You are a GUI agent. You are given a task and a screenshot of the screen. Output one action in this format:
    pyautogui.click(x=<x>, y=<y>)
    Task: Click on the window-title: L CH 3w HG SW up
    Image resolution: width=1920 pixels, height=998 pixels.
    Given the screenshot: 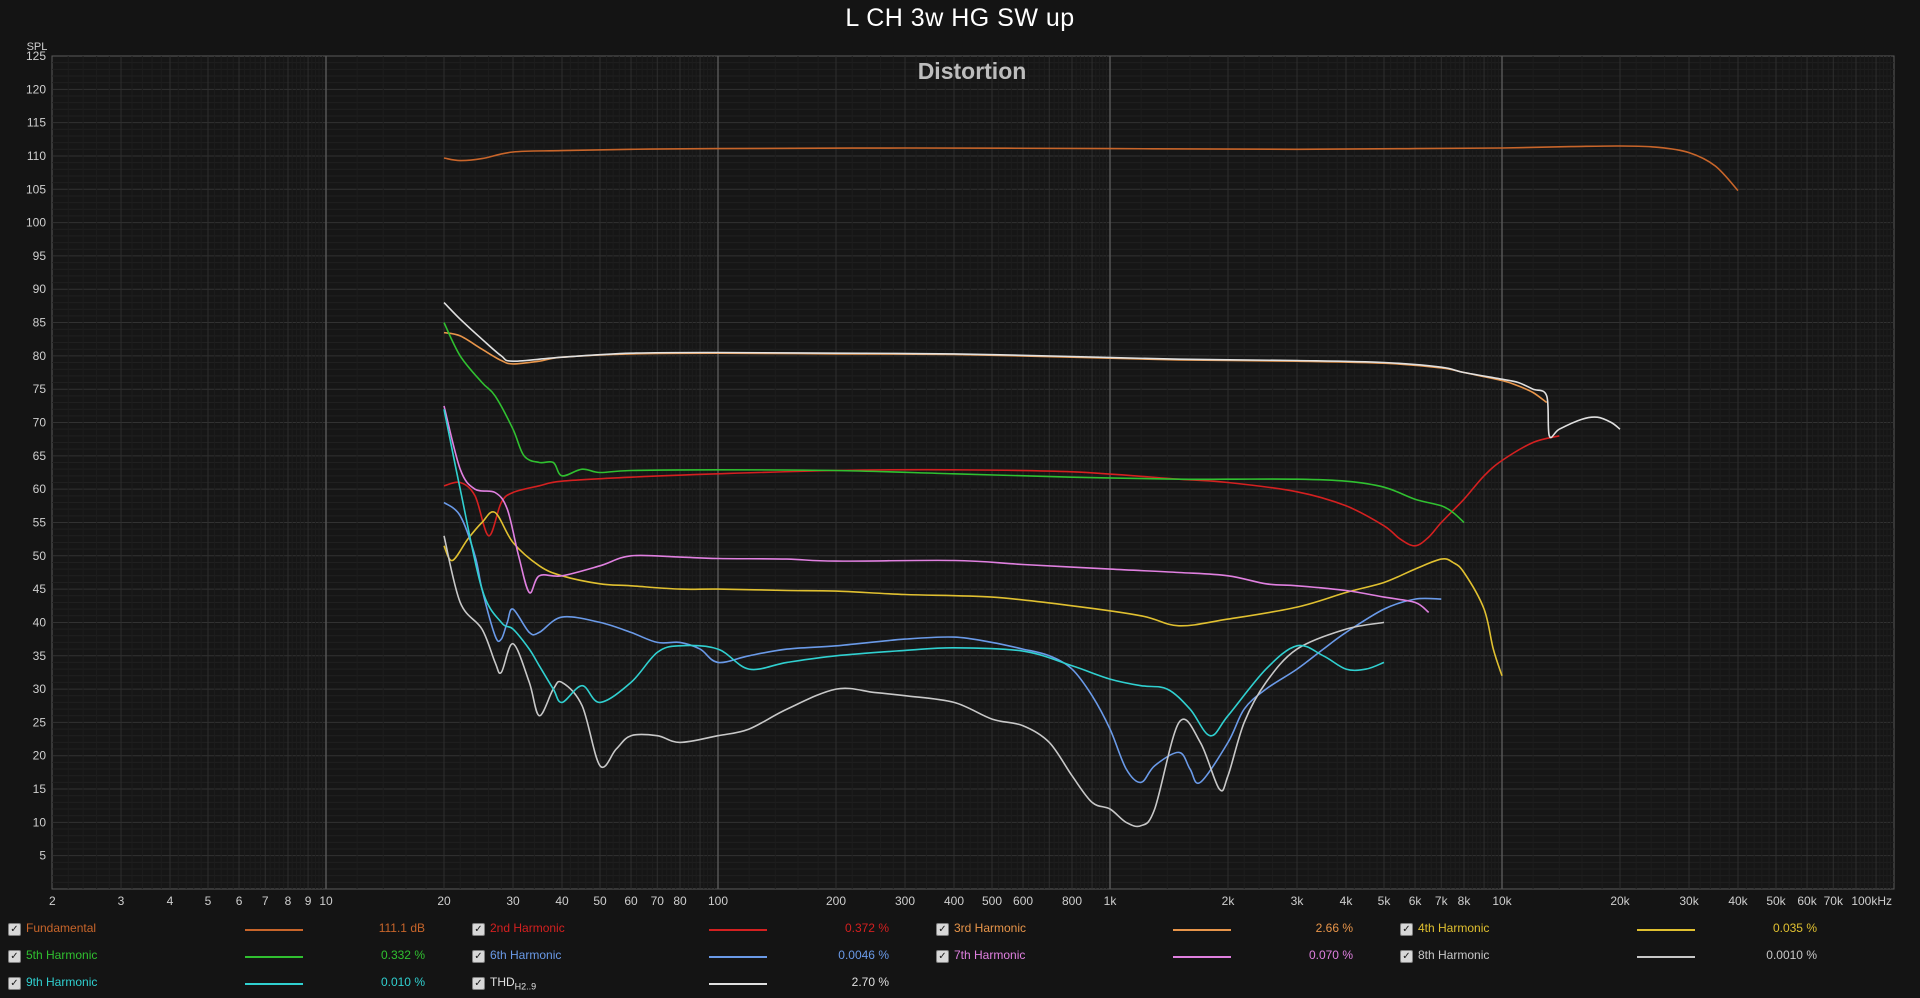 What is the action you would take?
    pyautogui.click(x=960, y=18)
    